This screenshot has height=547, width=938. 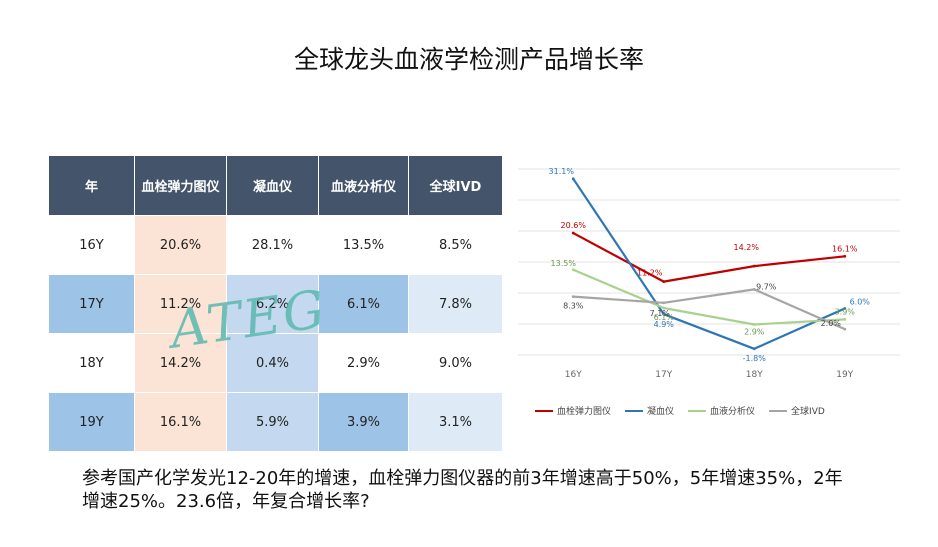 What do you see at coordinates (664, 317) in the screenshot?
I see `data-label: 6.1%` at bounding box center [664, 317].